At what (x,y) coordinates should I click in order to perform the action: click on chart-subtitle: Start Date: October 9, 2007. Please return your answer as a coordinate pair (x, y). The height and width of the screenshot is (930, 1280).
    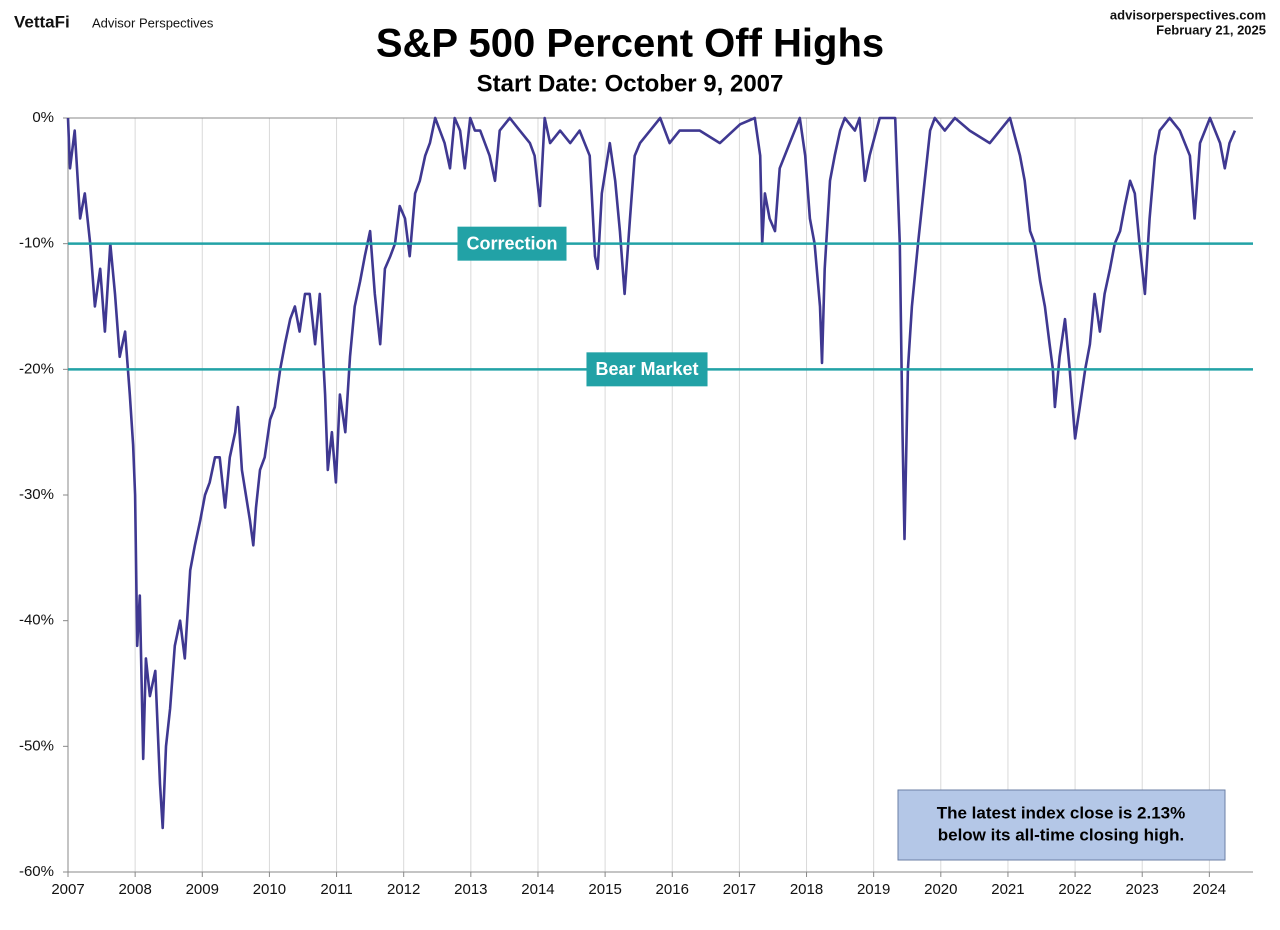
    Looking at the image, I should click on (630, 83).